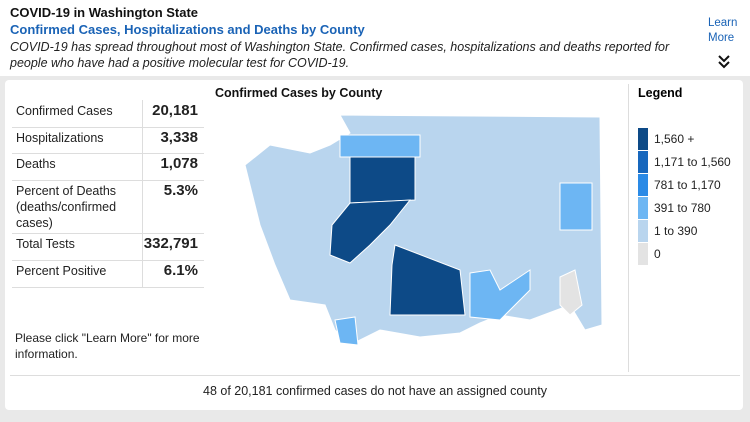  I want to click on stat-label: Percent Positive, so click(61, 271).